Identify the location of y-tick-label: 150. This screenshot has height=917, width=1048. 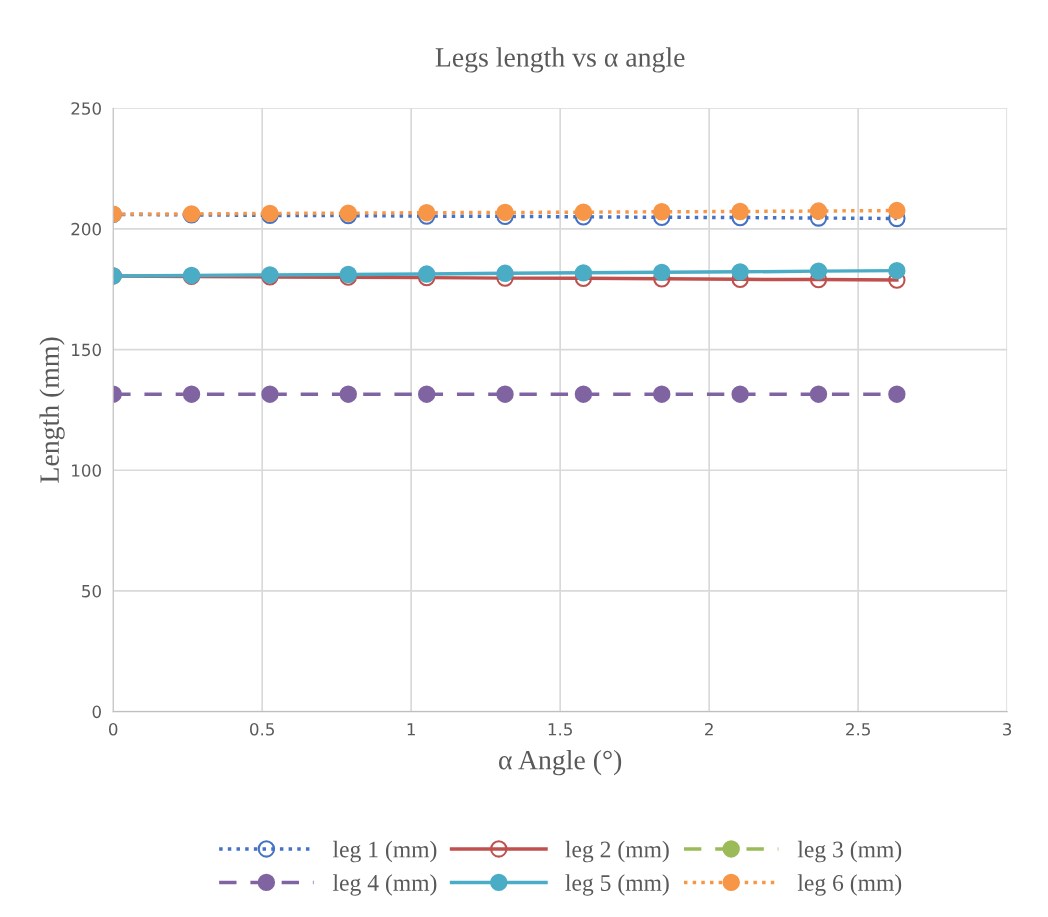
(86, 350).